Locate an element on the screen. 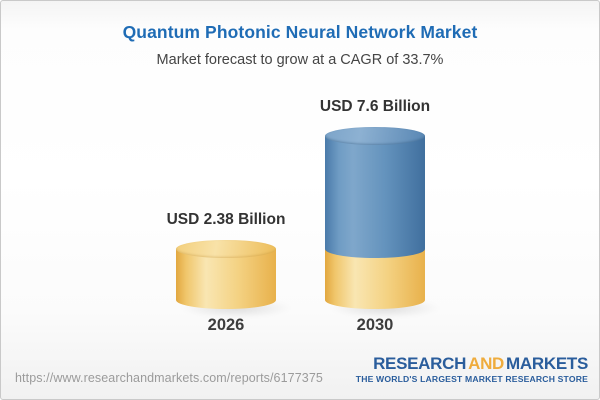 This screenshot has width=600, height=400. cylinder-segment-blue is located at coordinates (375, 196).